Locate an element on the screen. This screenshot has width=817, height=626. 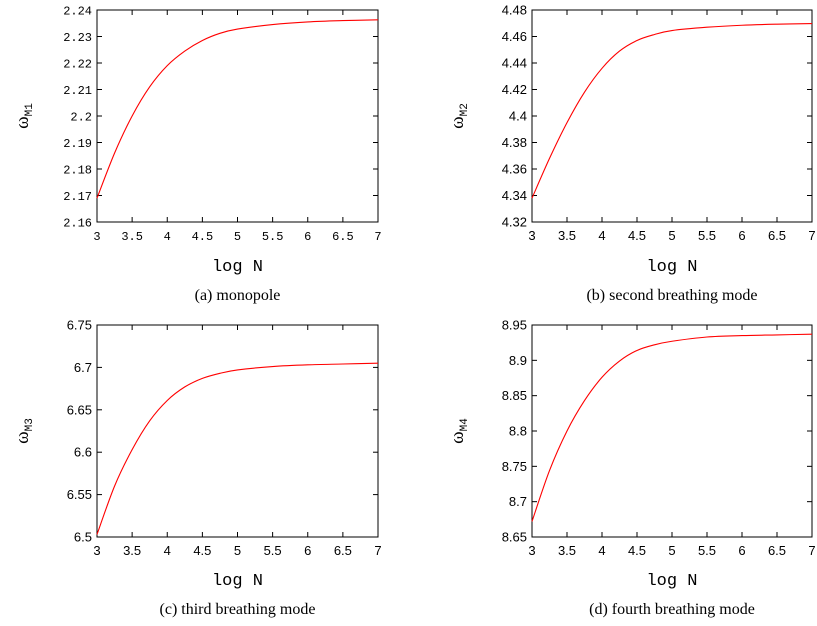
y-axis-symbol-d: ω is located at coordinates (457, 437).